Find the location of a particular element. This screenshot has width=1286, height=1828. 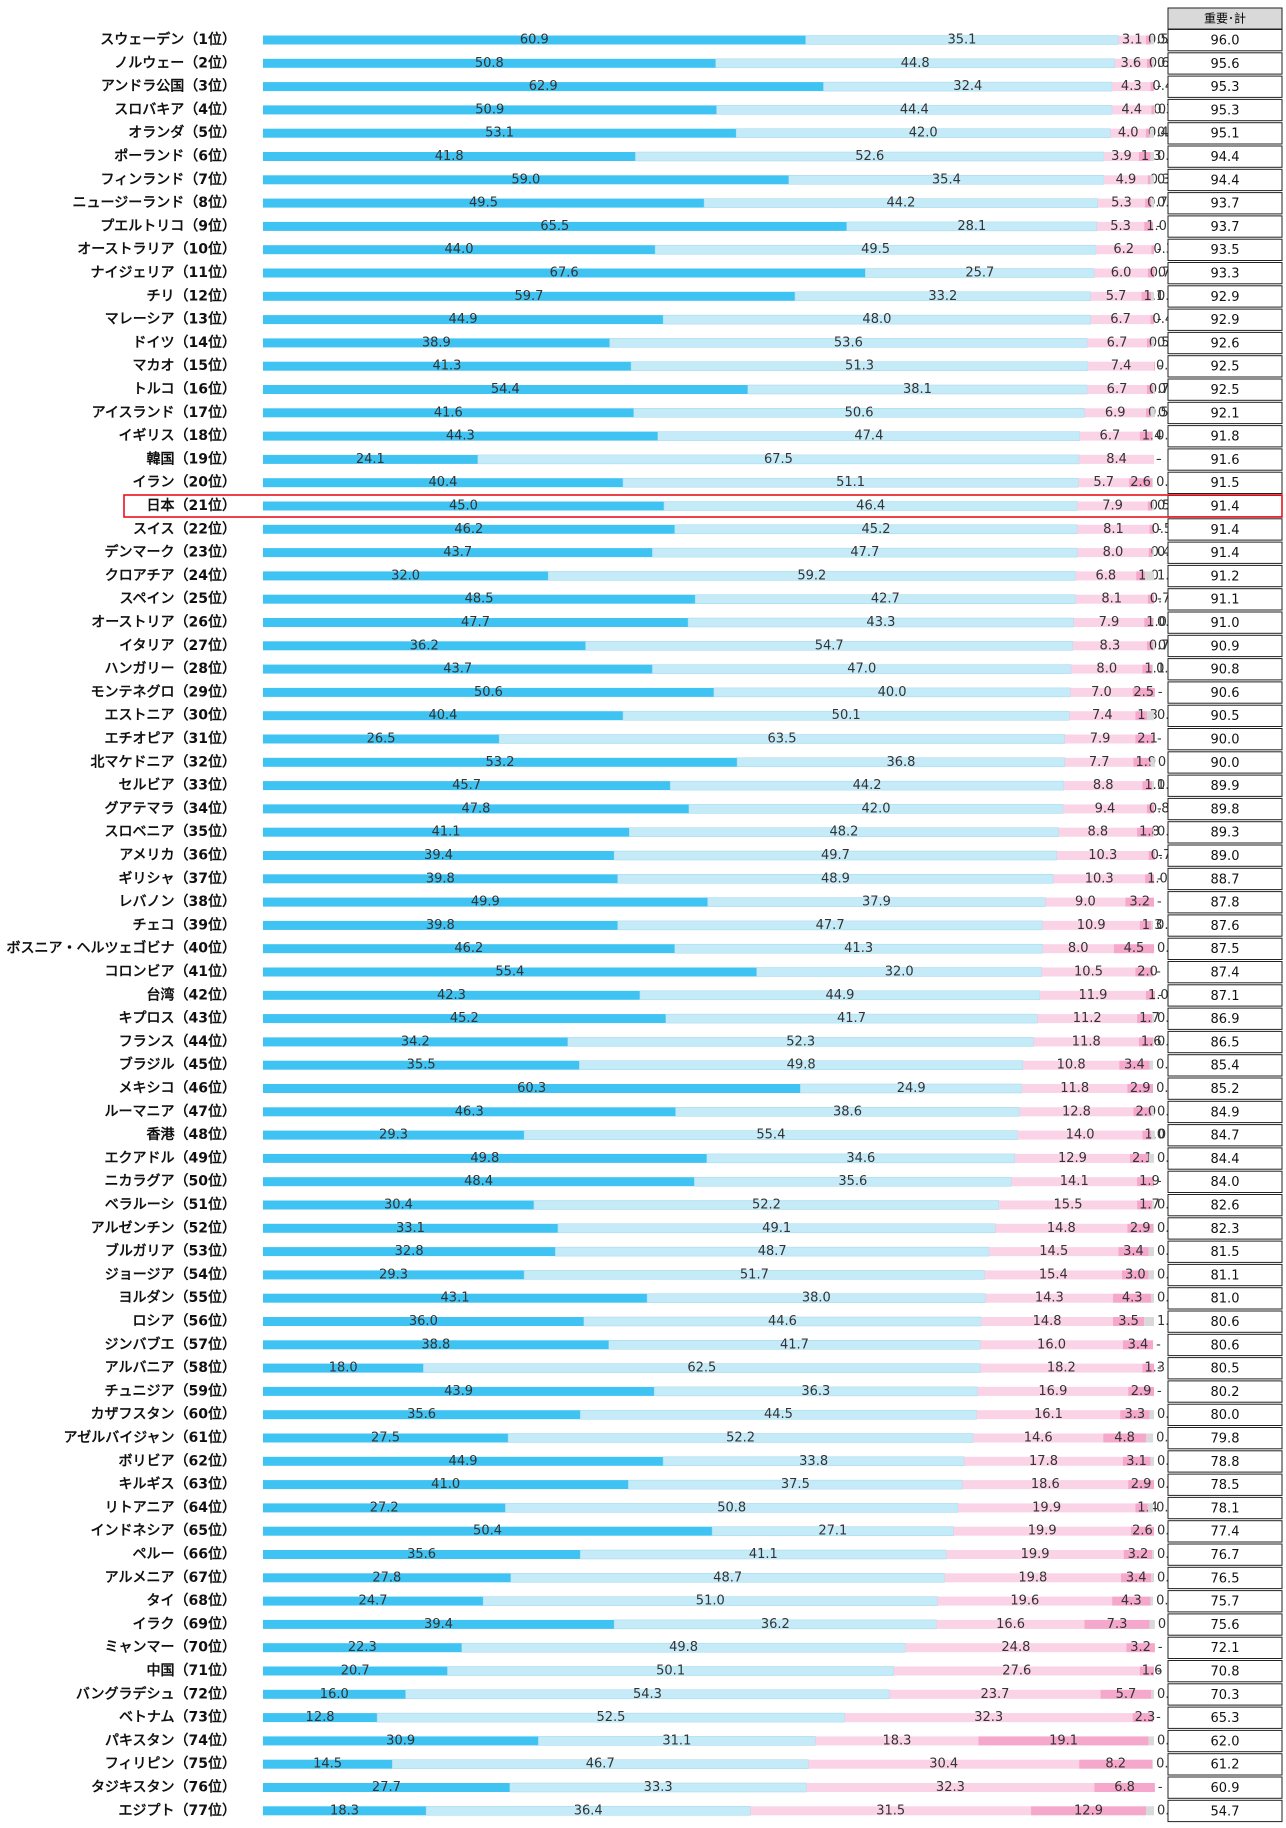

total-value: 86.5 is located at coordinates (1225, 1042).